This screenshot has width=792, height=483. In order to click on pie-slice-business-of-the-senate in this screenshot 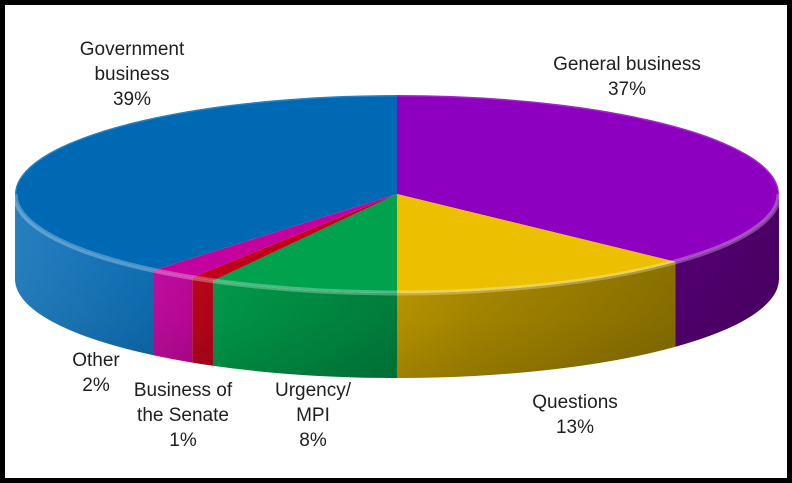, I will do `click(294, 237)`.